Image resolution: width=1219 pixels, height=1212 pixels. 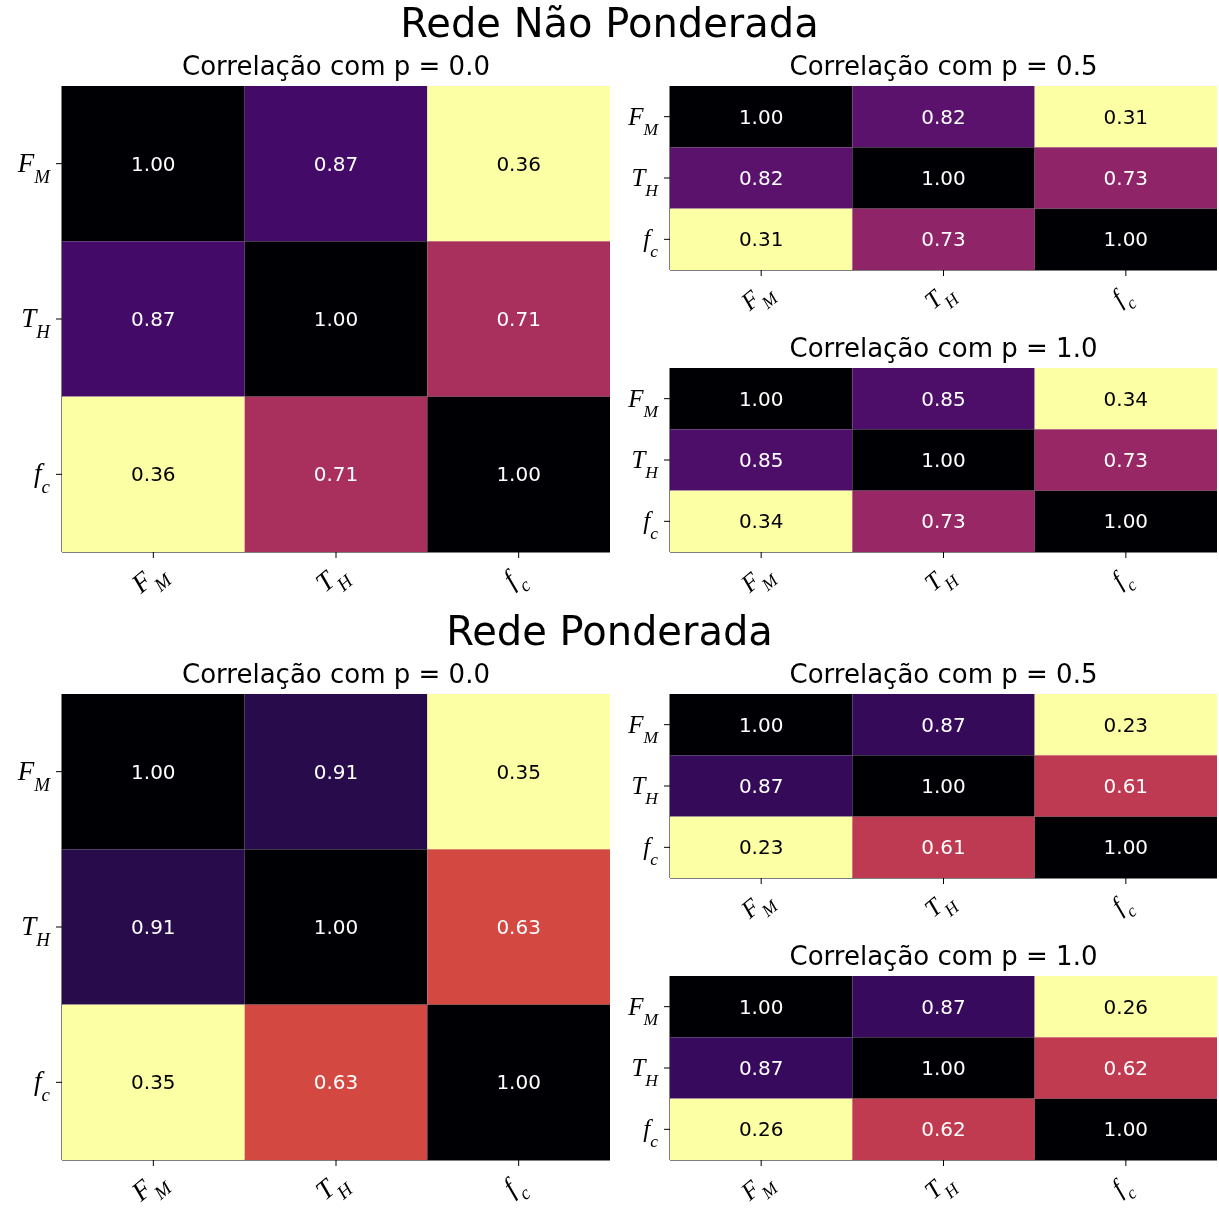 I want to click on text: Rede Ponderada, so click(x=609, y=631).